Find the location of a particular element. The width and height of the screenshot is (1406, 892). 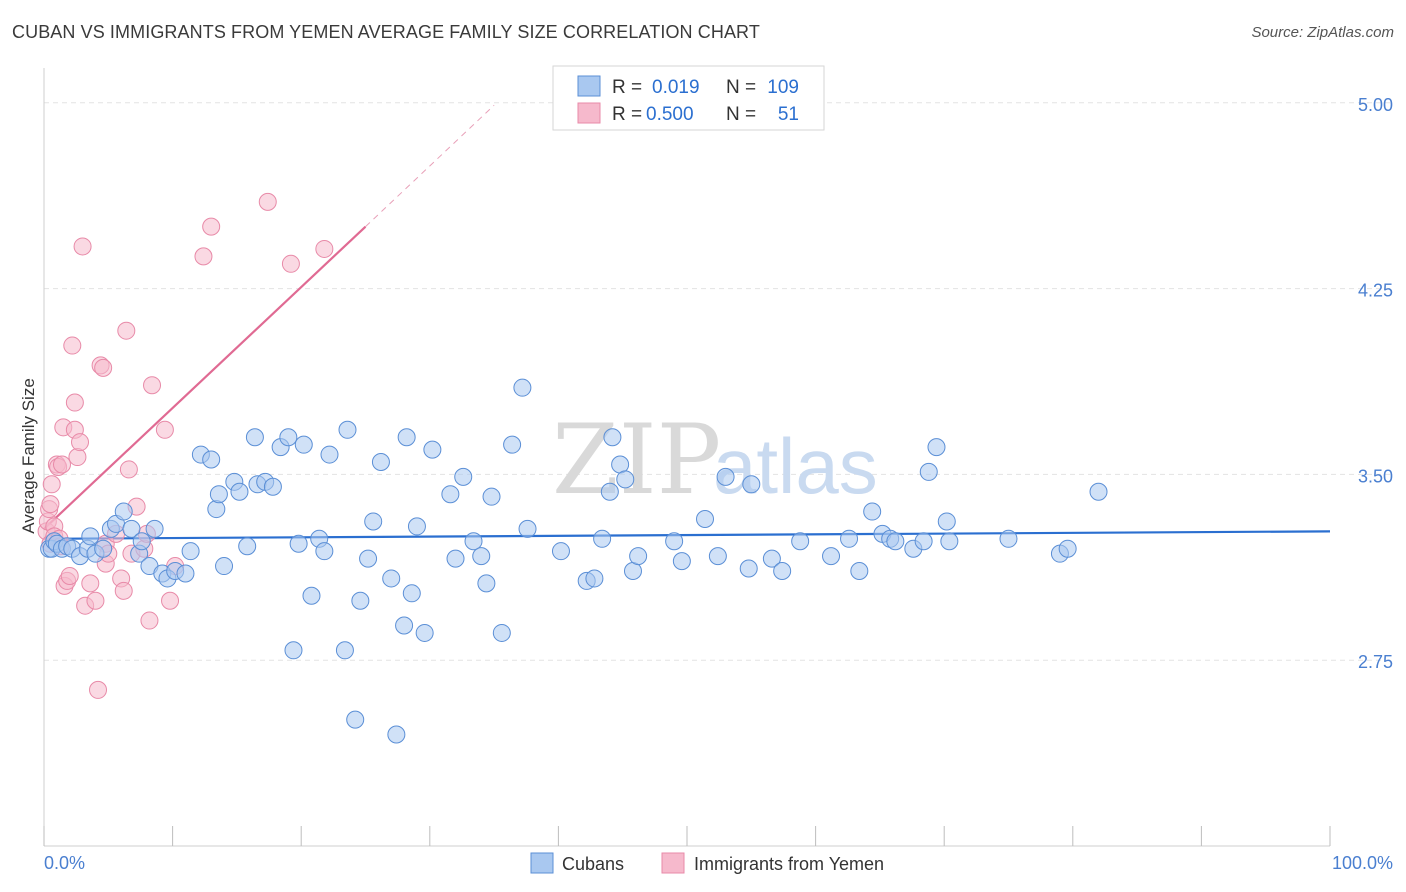

legend-r-value-cubans: 0.019 is located at coordinates (676, 87).